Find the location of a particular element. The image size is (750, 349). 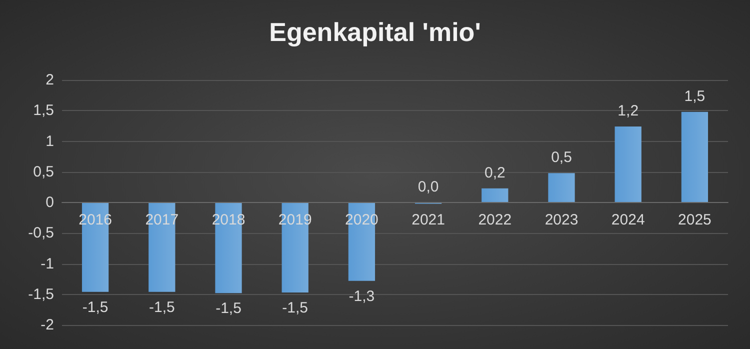

x-tick-label: 2021 is located at coordinates (428, 220).